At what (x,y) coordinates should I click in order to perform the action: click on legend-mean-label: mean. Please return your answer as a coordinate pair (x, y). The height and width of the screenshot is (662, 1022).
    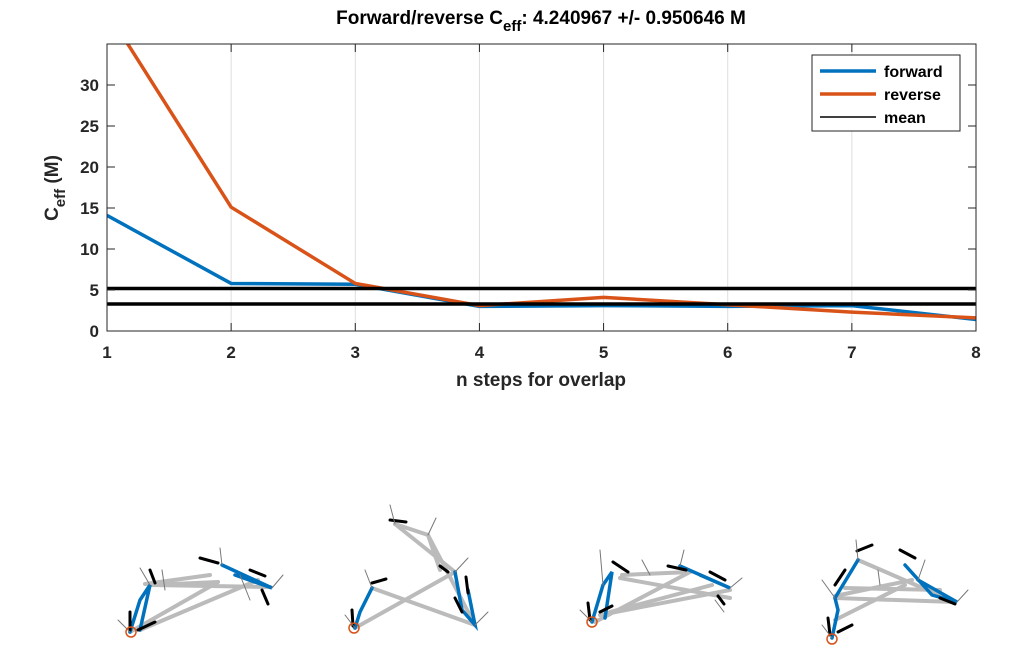
    Looking at the image, I should click on (905, 118).